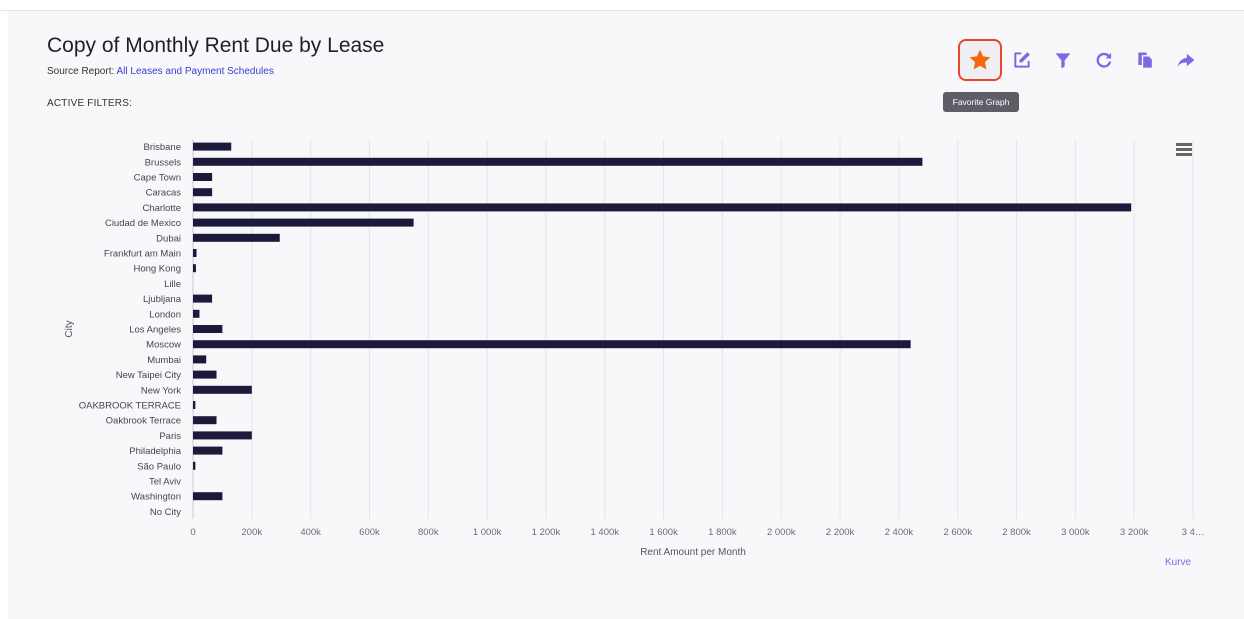 Image resolution: width=1244 pixels, height=619 pixels. I want to click on y-axis-title: City, so click(69, 328).